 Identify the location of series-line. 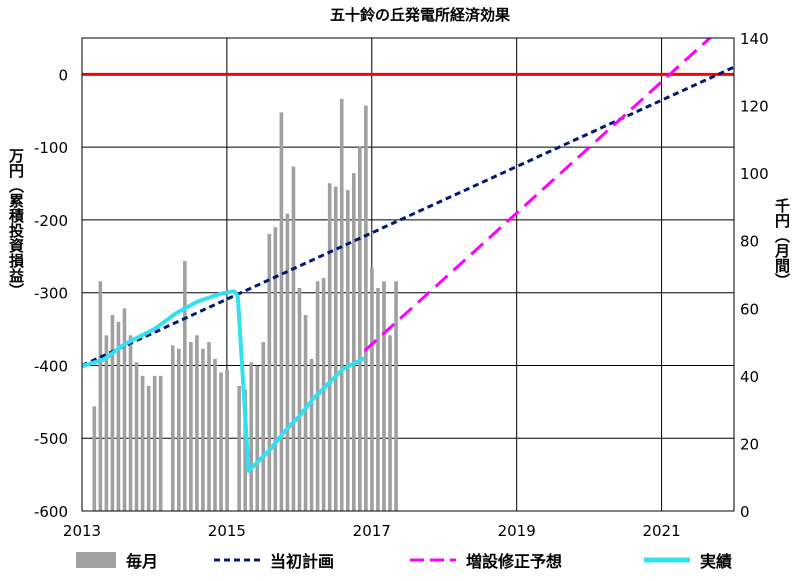
(224, 381).